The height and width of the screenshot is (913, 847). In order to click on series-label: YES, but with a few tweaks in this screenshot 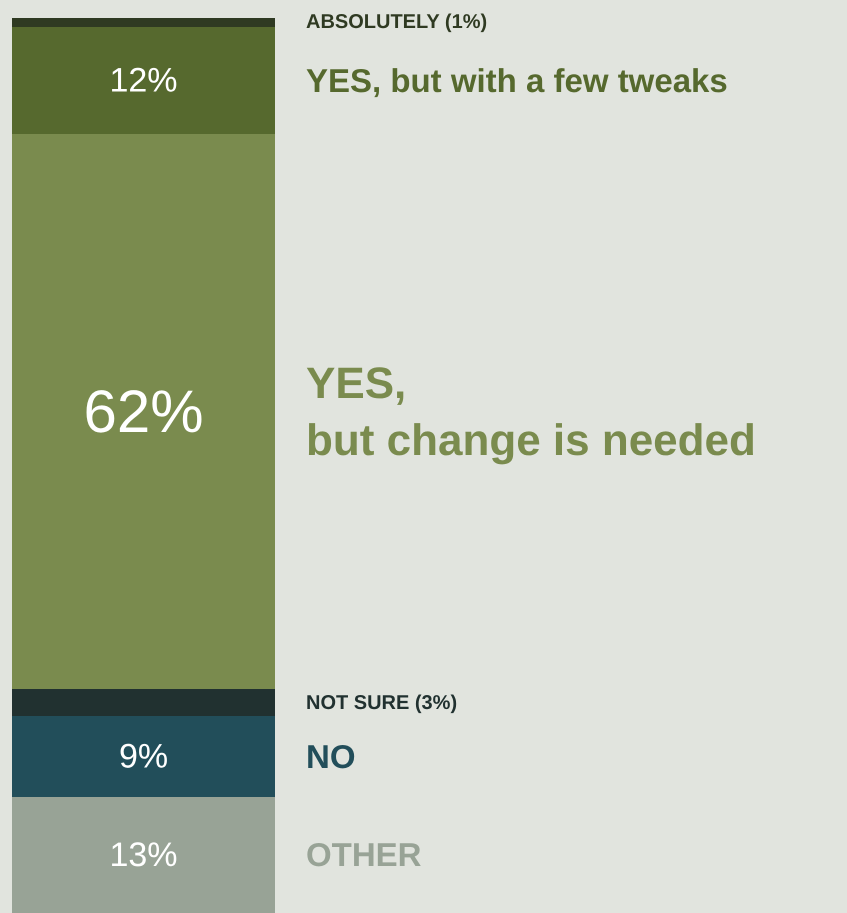, I will do `click(517, 80)`.